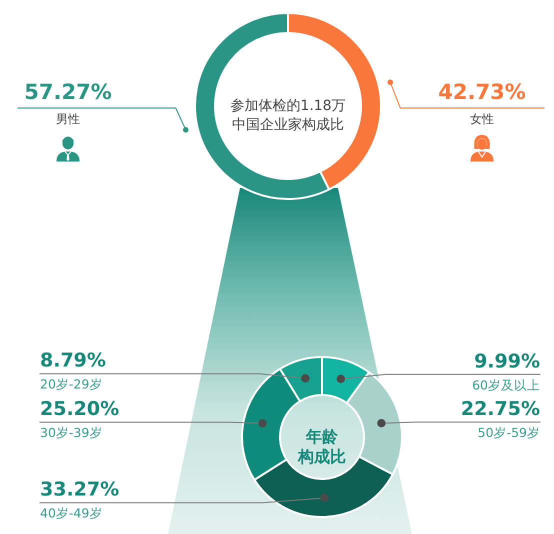 The image size is (554, 534). Describe the element at coordinates (71, 384) in the screenshot. I see `slice-label: 20岁-29岁` at that location.